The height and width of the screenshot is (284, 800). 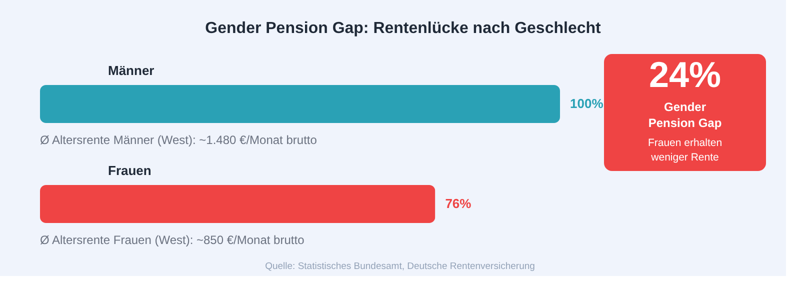 I want to click on text: Gender Pension Gap, so click(x=685, y=115).